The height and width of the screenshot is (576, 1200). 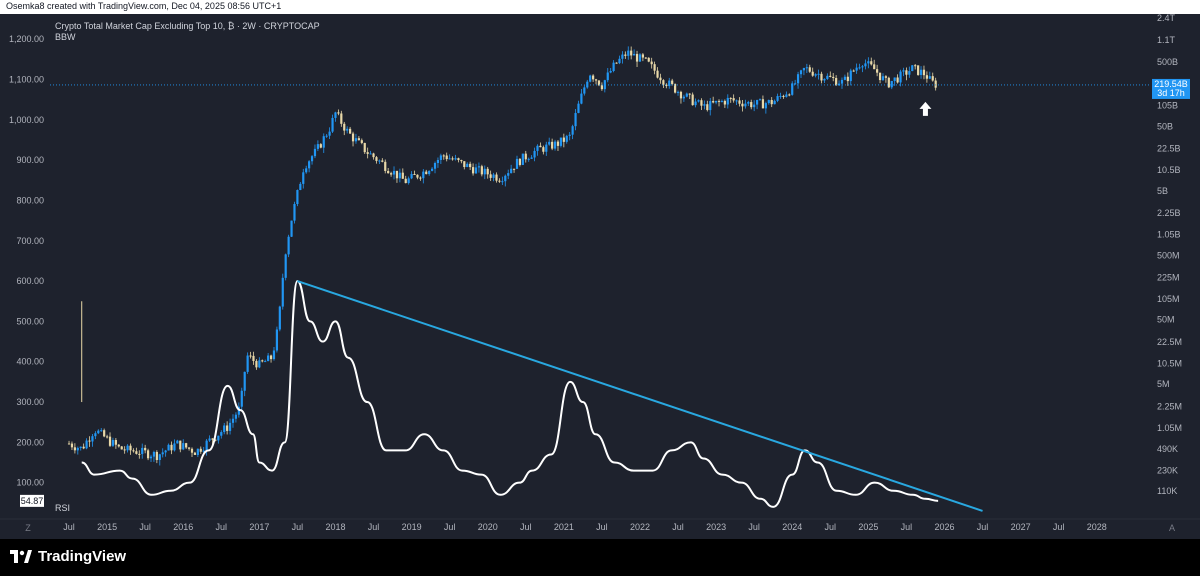 What do you see at coordinates (68, 556) in the screenshot?
I see `tradingview-logo: TradingView` at bounding box center [68, 556].